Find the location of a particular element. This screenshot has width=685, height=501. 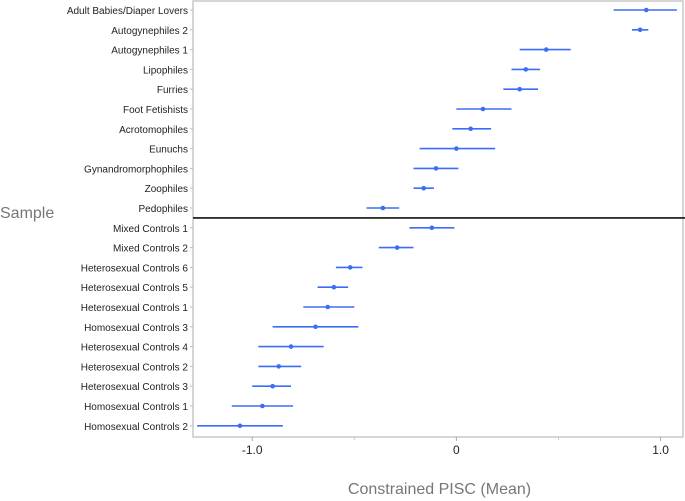

y-tick-label: Heterosexual Controls 2 is located at coordinates (135, 367).